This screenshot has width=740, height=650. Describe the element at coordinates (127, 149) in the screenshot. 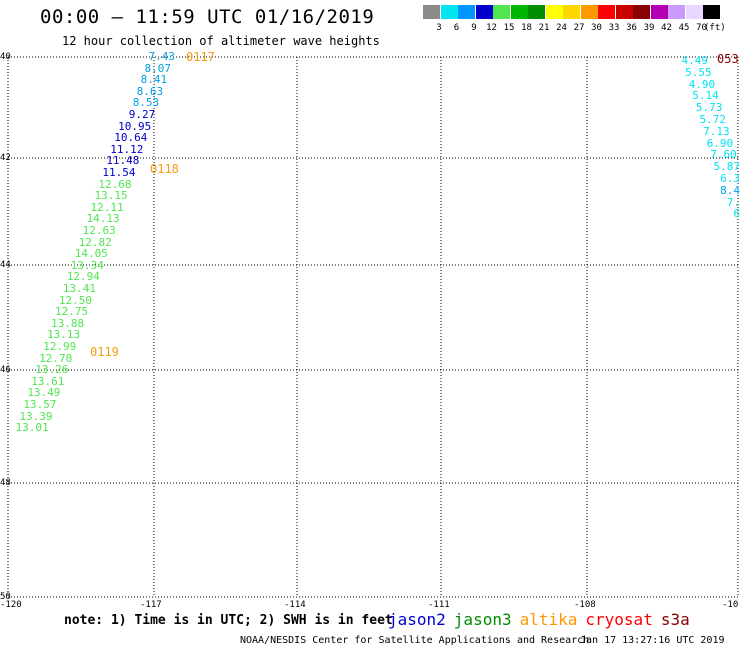

I see `wave-height-value: 11.12` at that location.